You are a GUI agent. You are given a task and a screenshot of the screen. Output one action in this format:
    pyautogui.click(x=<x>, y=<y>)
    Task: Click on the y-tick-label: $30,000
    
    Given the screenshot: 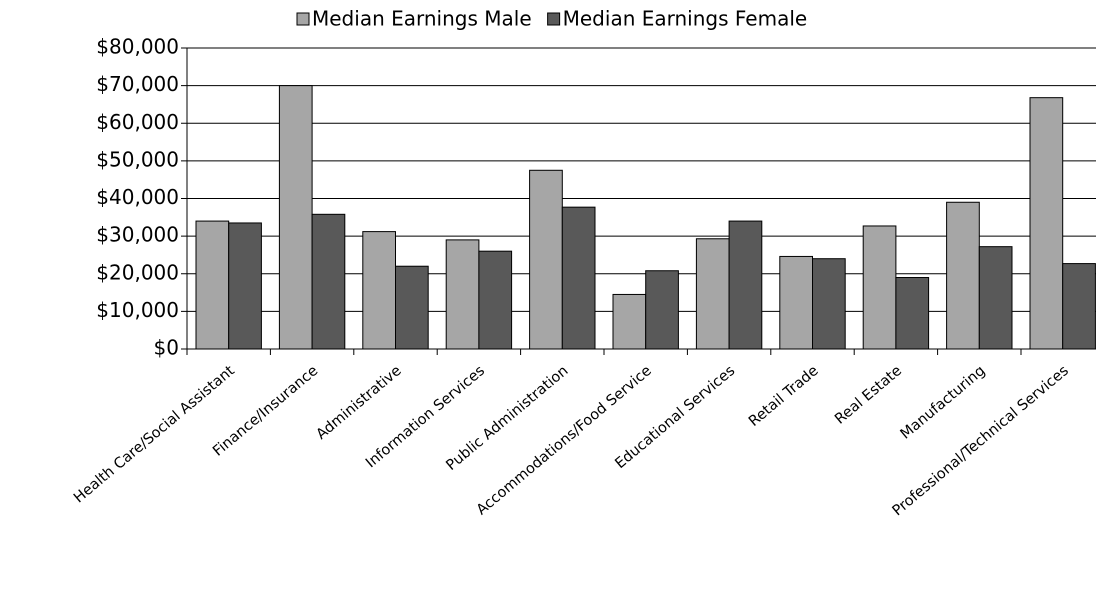 What is the action you would take?
    pyautogui.click(x=137, y=235)
    